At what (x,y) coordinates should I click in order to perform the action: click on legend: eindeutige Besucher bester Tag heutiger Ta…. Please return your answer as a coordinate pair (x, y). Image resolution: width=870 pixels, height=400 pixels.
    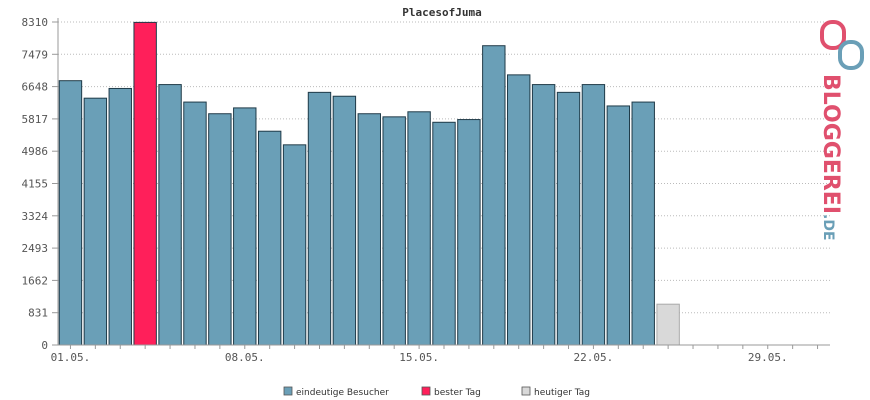
    Looking at the image, I should click on (436, 392).